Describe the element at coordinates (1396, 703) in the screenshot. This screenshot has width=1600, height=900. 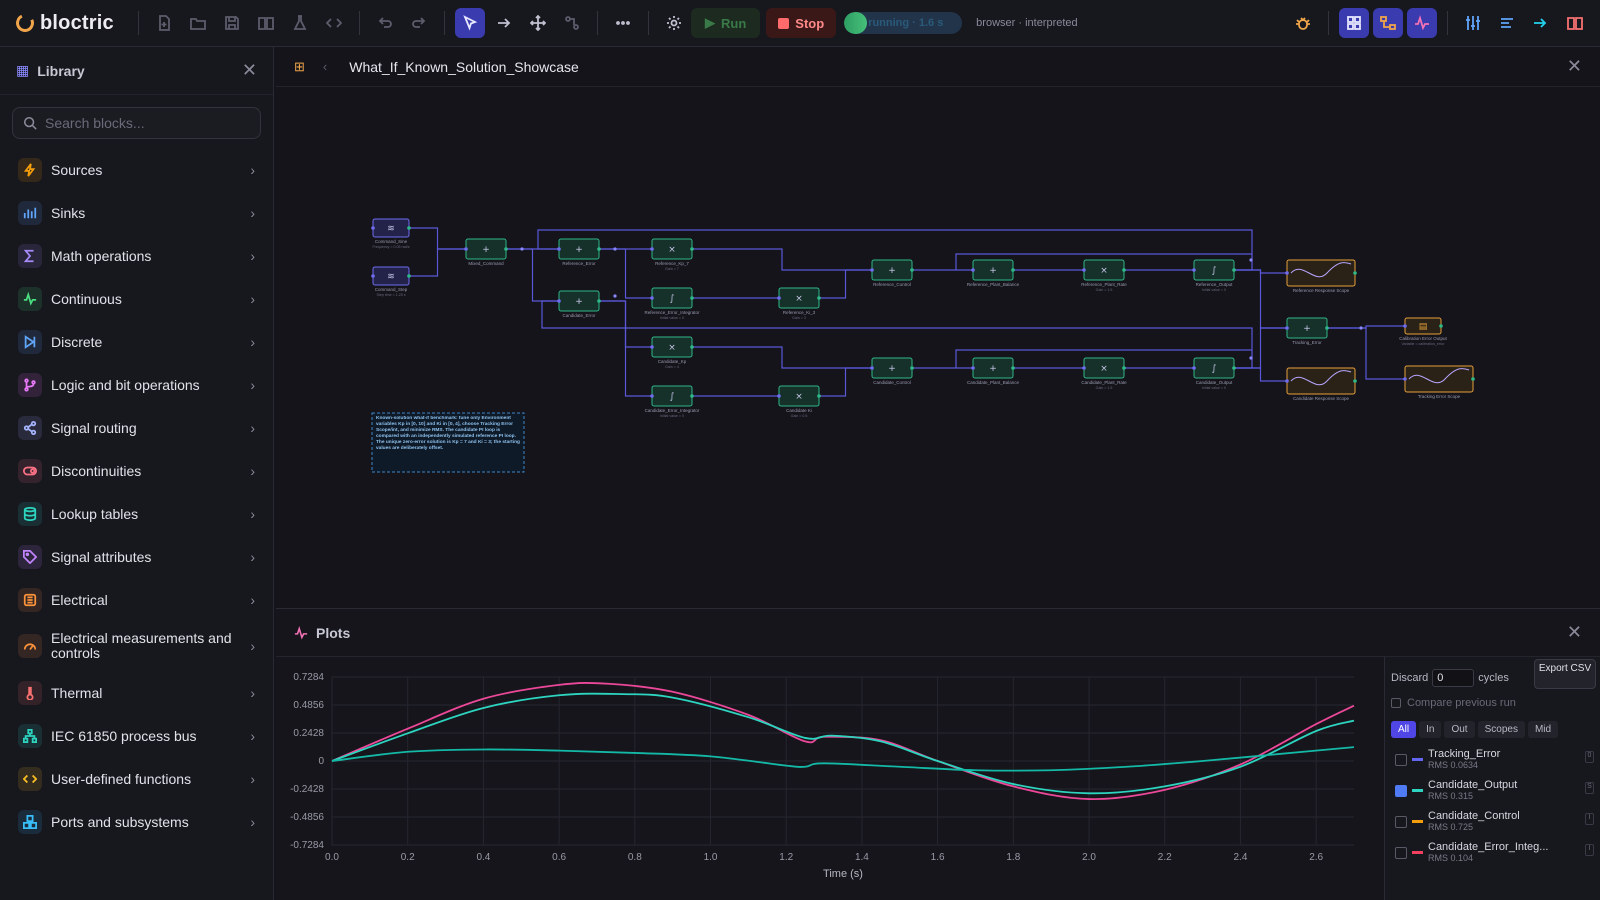
I see `compare-previous-checkbox` at that location.